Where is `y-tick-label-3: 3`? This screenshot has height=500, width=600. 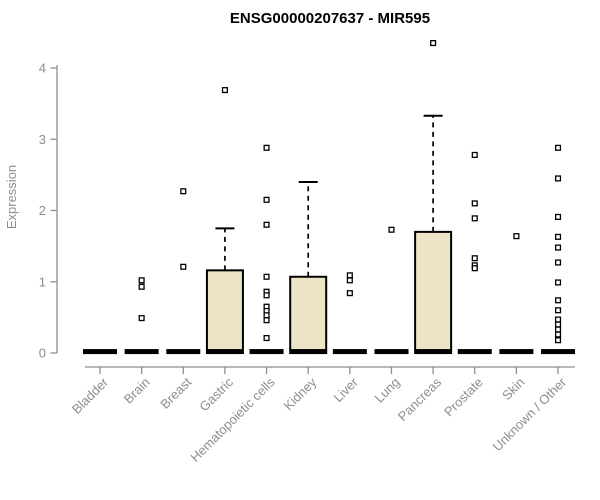
y-tick-label-3: 3 is located at coordinates (42, 139).